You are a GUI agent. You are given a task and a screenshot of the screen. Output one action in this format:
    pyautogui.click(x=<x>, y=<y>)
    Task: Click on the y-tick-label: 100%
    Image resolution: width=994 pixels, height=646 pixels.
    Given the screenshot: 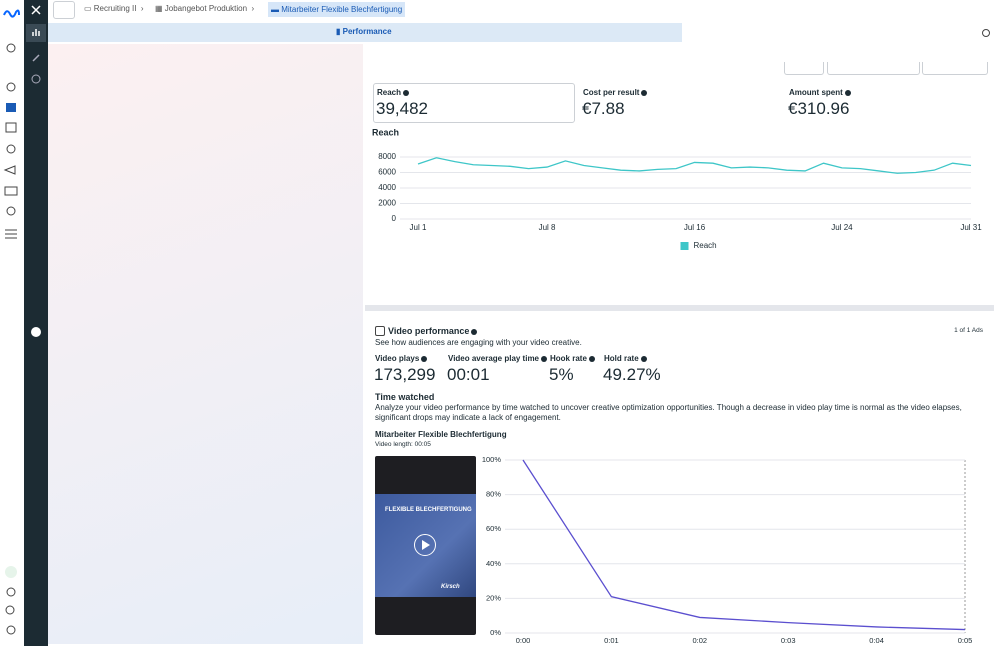 What is the action you would take?
    pyautogui.click(x=492, y=459)
    